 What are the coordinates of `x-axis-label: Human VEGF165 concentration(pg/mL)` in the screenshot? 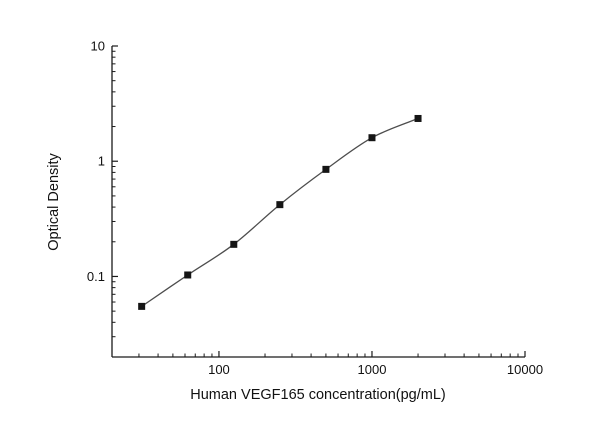 It's located at (318, 395).